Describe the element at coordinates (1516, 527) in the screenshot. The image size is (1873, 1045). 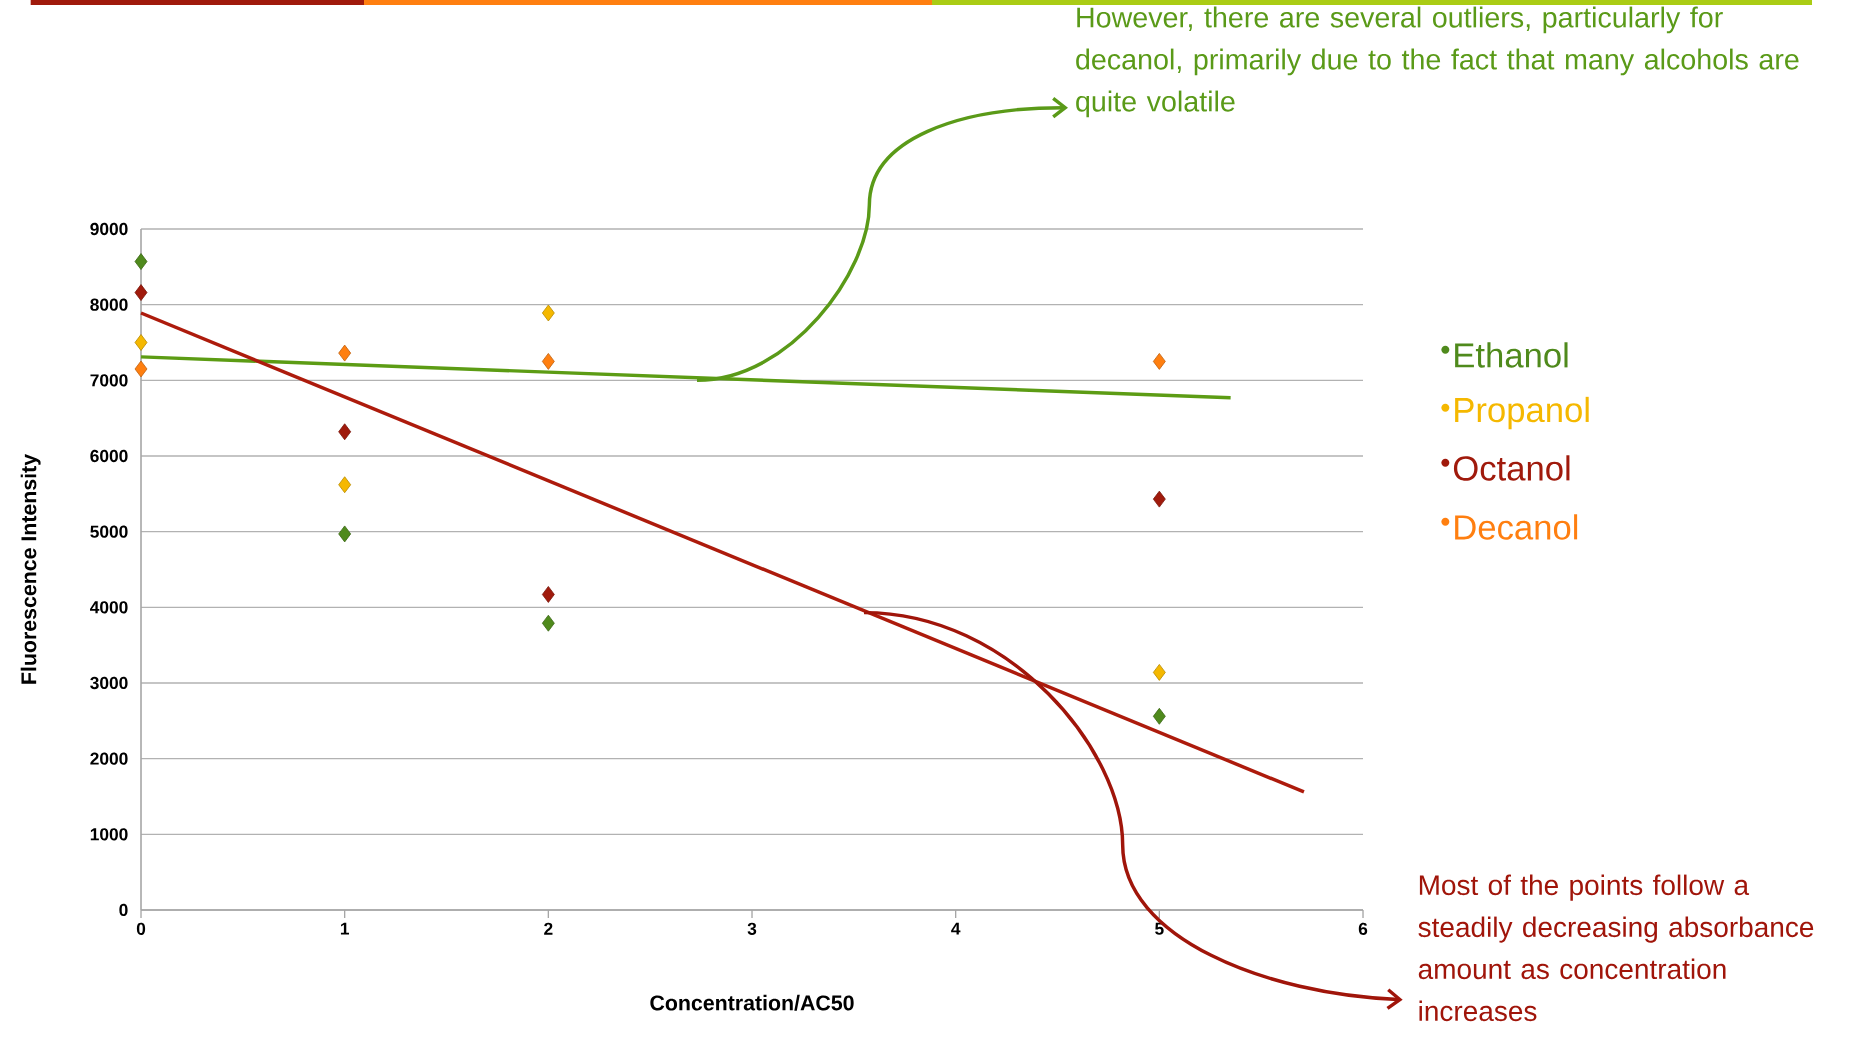
I see `legend-label: Decanol` at that location.